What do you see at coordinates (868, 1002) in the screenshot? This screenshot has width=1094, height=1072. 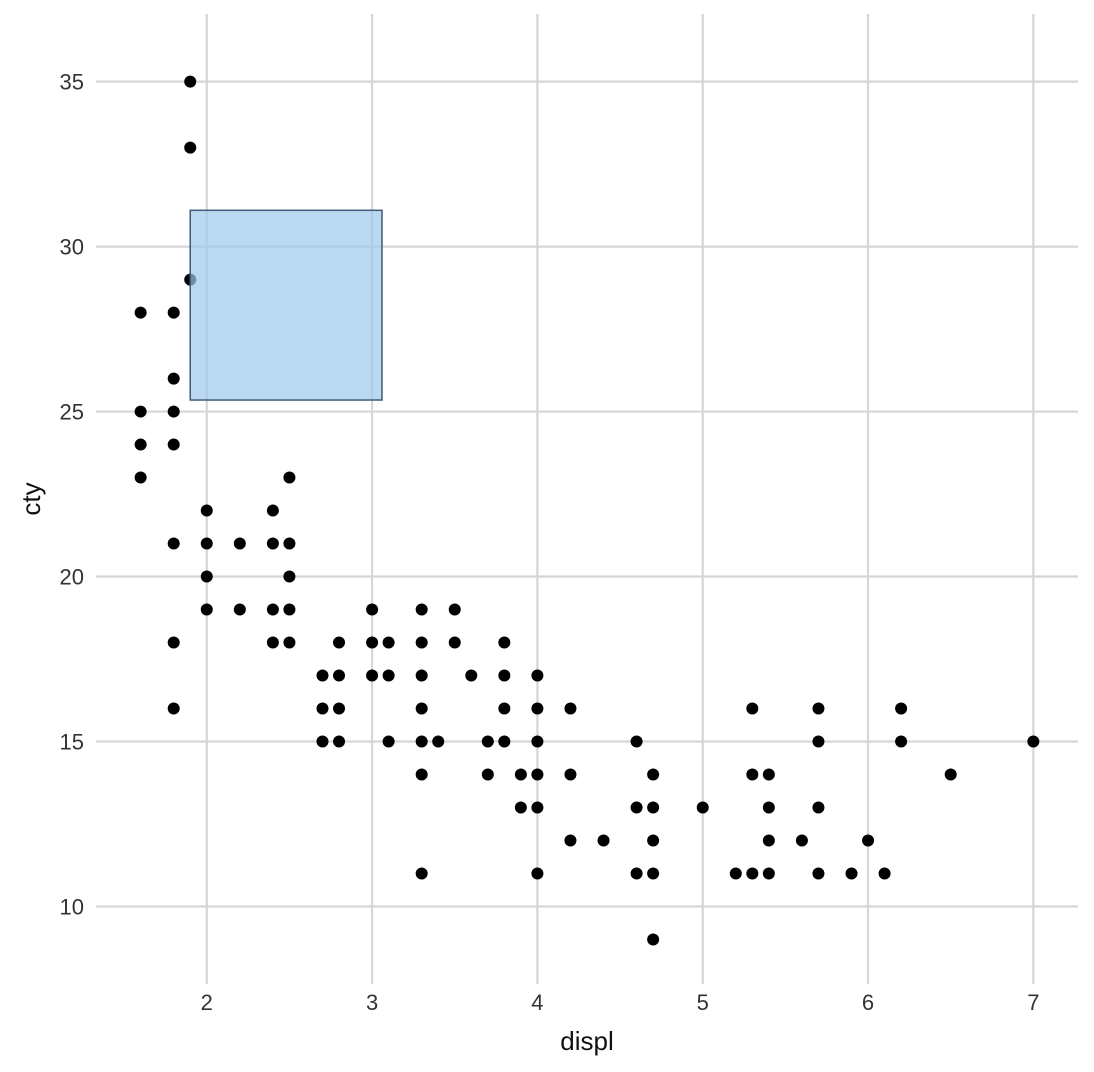 I see `x-tick-label-6: 6` at bounding box center [868, 1002].